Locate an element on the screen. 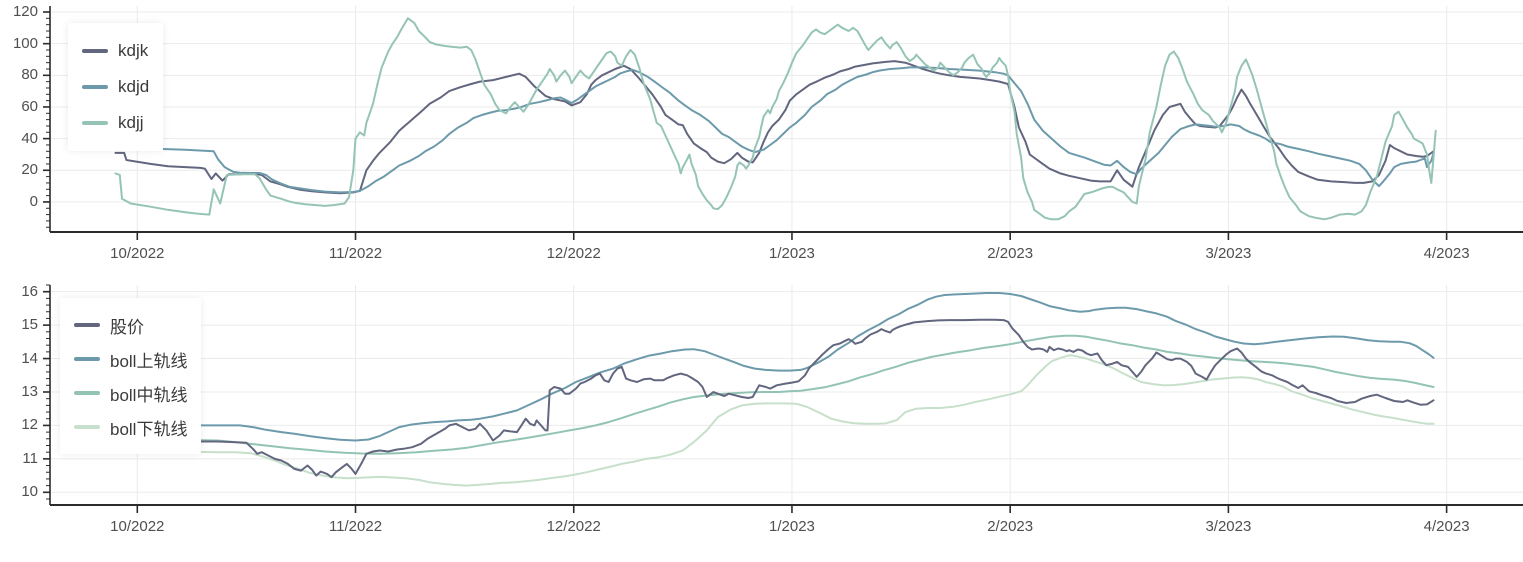 Image resolution: width=1523 pixels, height=562 pixels. legend-item-kdjj: kdjj is located at coordinates (115, 123).